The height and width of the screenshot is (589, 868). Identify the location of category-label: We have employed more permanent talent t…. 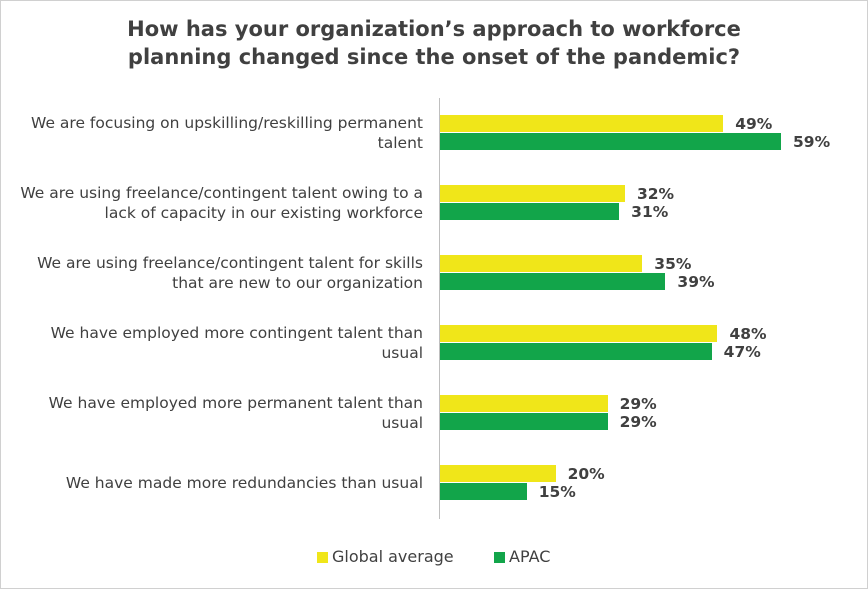
(235, 413).